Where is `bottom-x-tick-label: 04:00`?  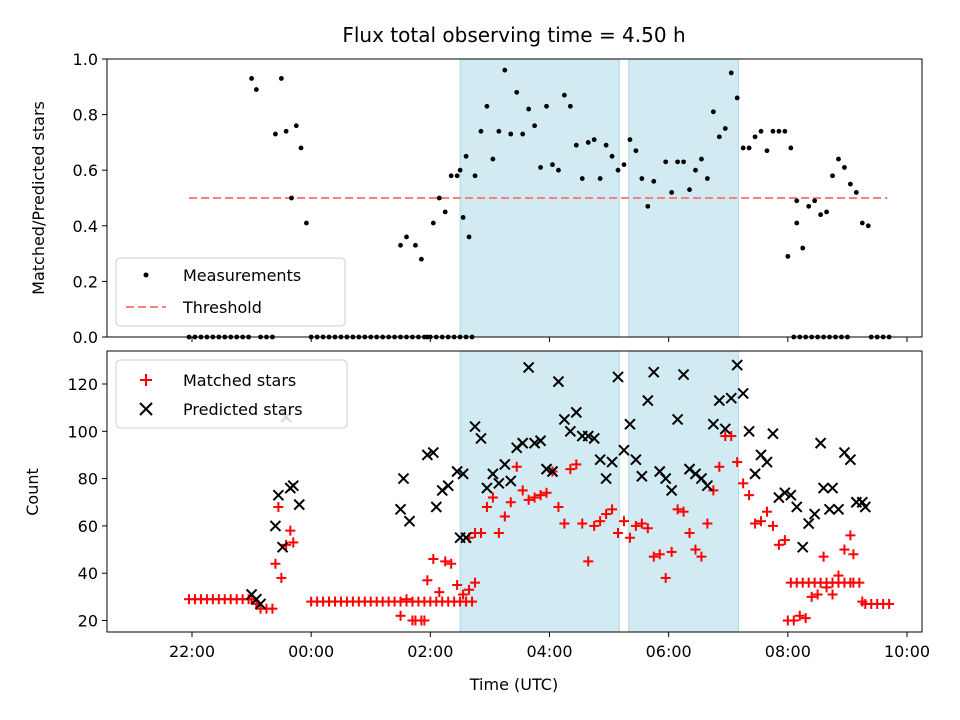
bottom-x-tick-label: 04:00 is located at coordinates (549, 651).